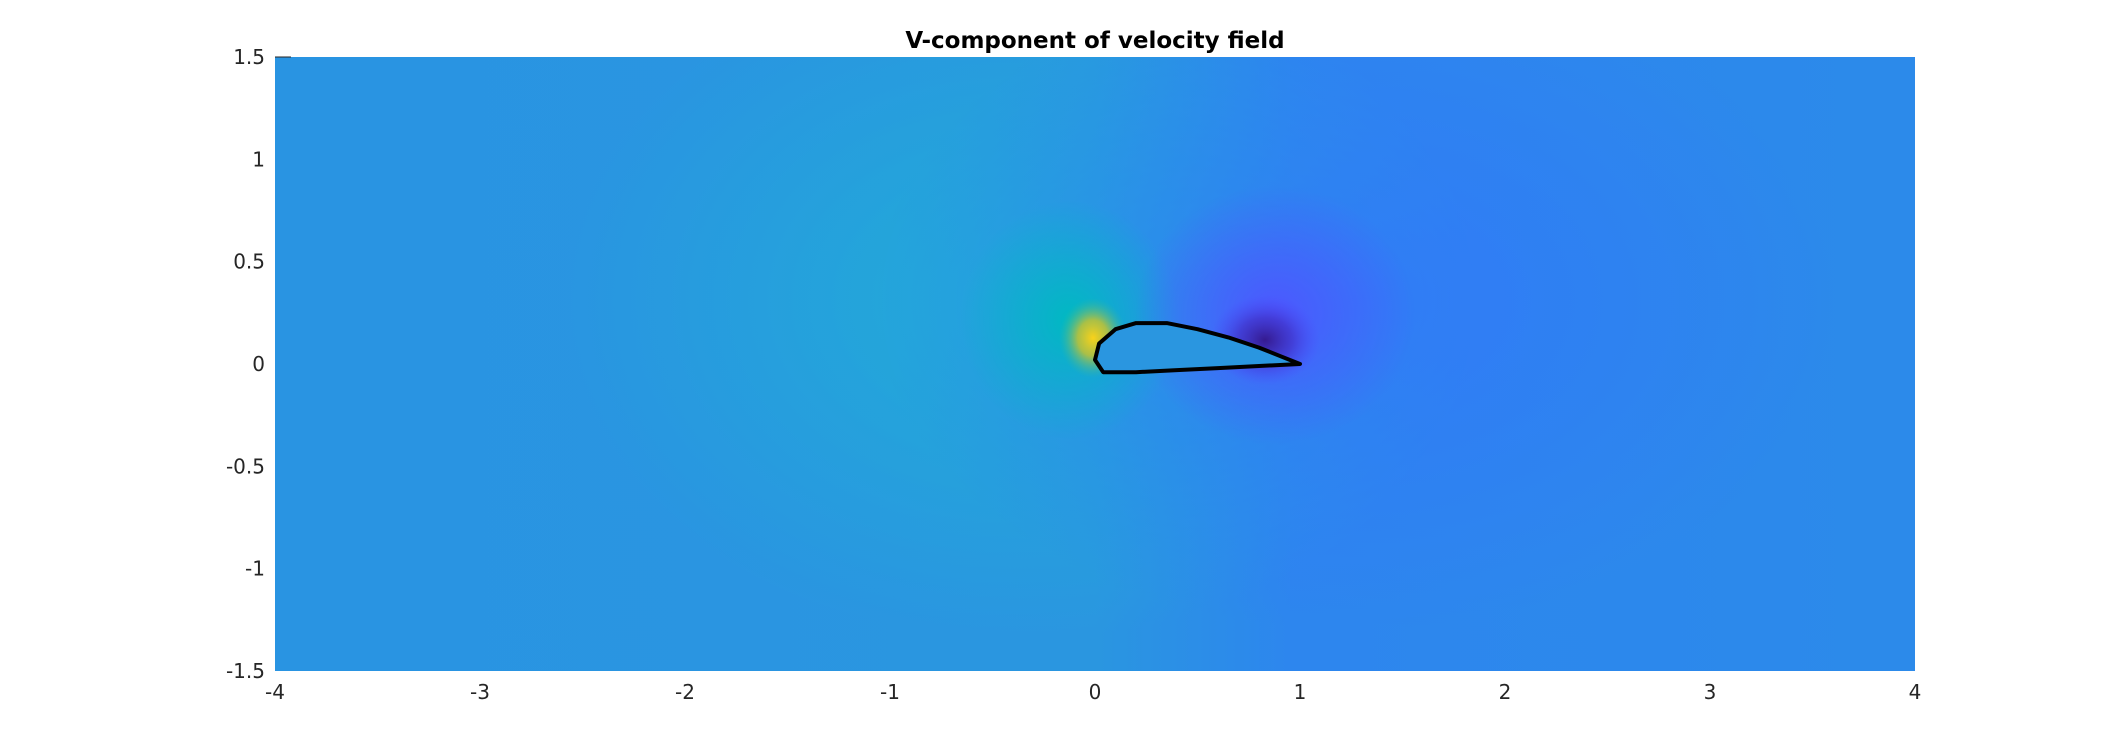 This screenshot has height=755, width=2116. I want to click on y-tick-label: -1.5, so click(245, 671).